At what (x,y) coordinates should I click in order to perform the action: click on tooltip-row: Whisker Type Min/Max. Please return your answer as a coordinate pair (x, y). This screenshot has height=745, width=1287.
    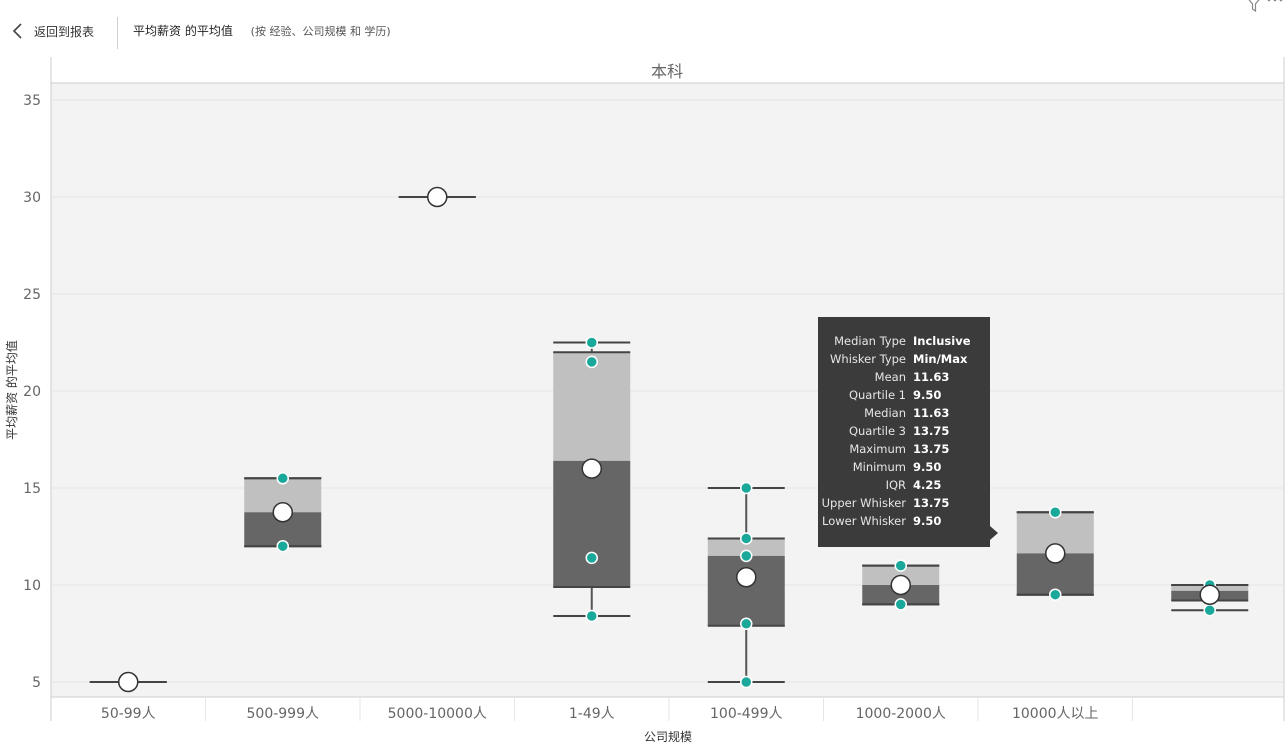
    Looking at the image, I should click on (904, 361).